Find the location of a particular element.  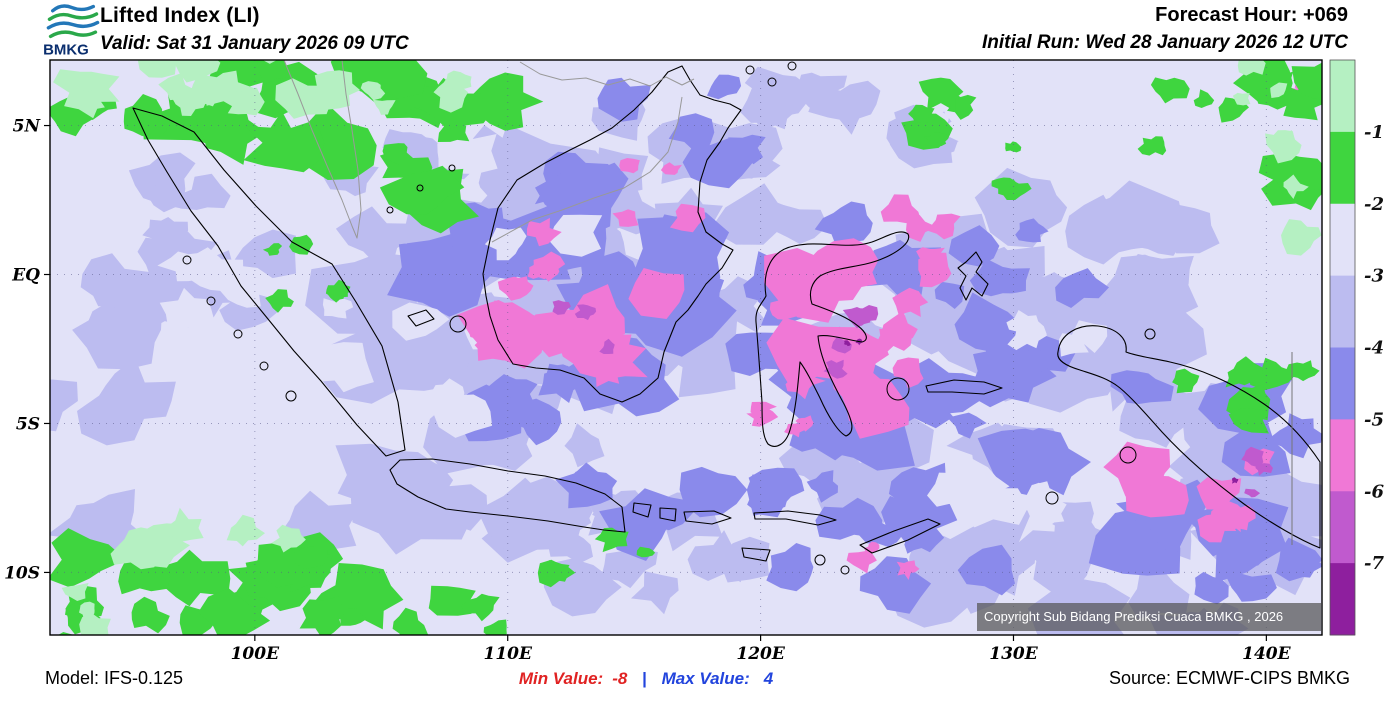

bmkg-logo: BMKG is located at coordinates (73, 30).